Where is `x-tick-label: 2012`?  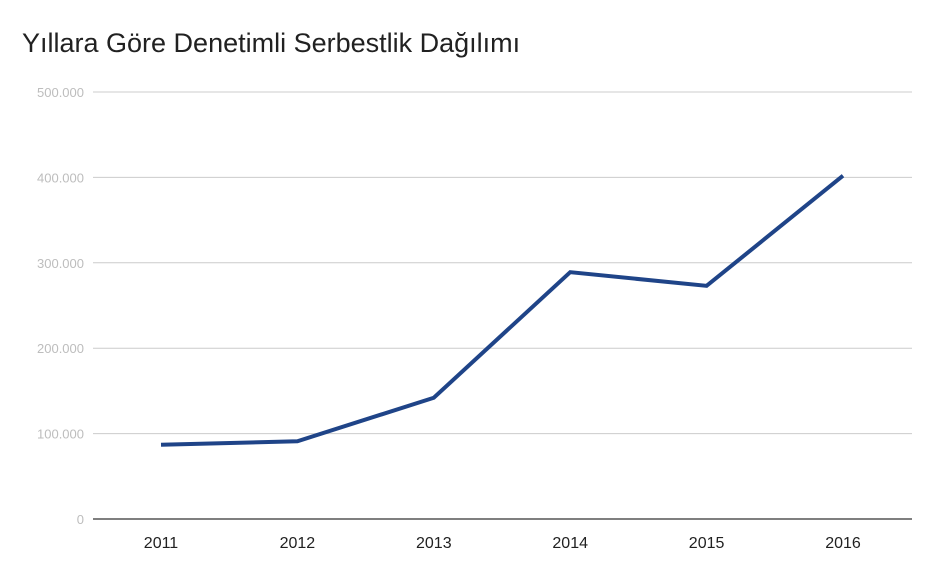
x-tick-label: 2012 is located at coordinates (298, 543).